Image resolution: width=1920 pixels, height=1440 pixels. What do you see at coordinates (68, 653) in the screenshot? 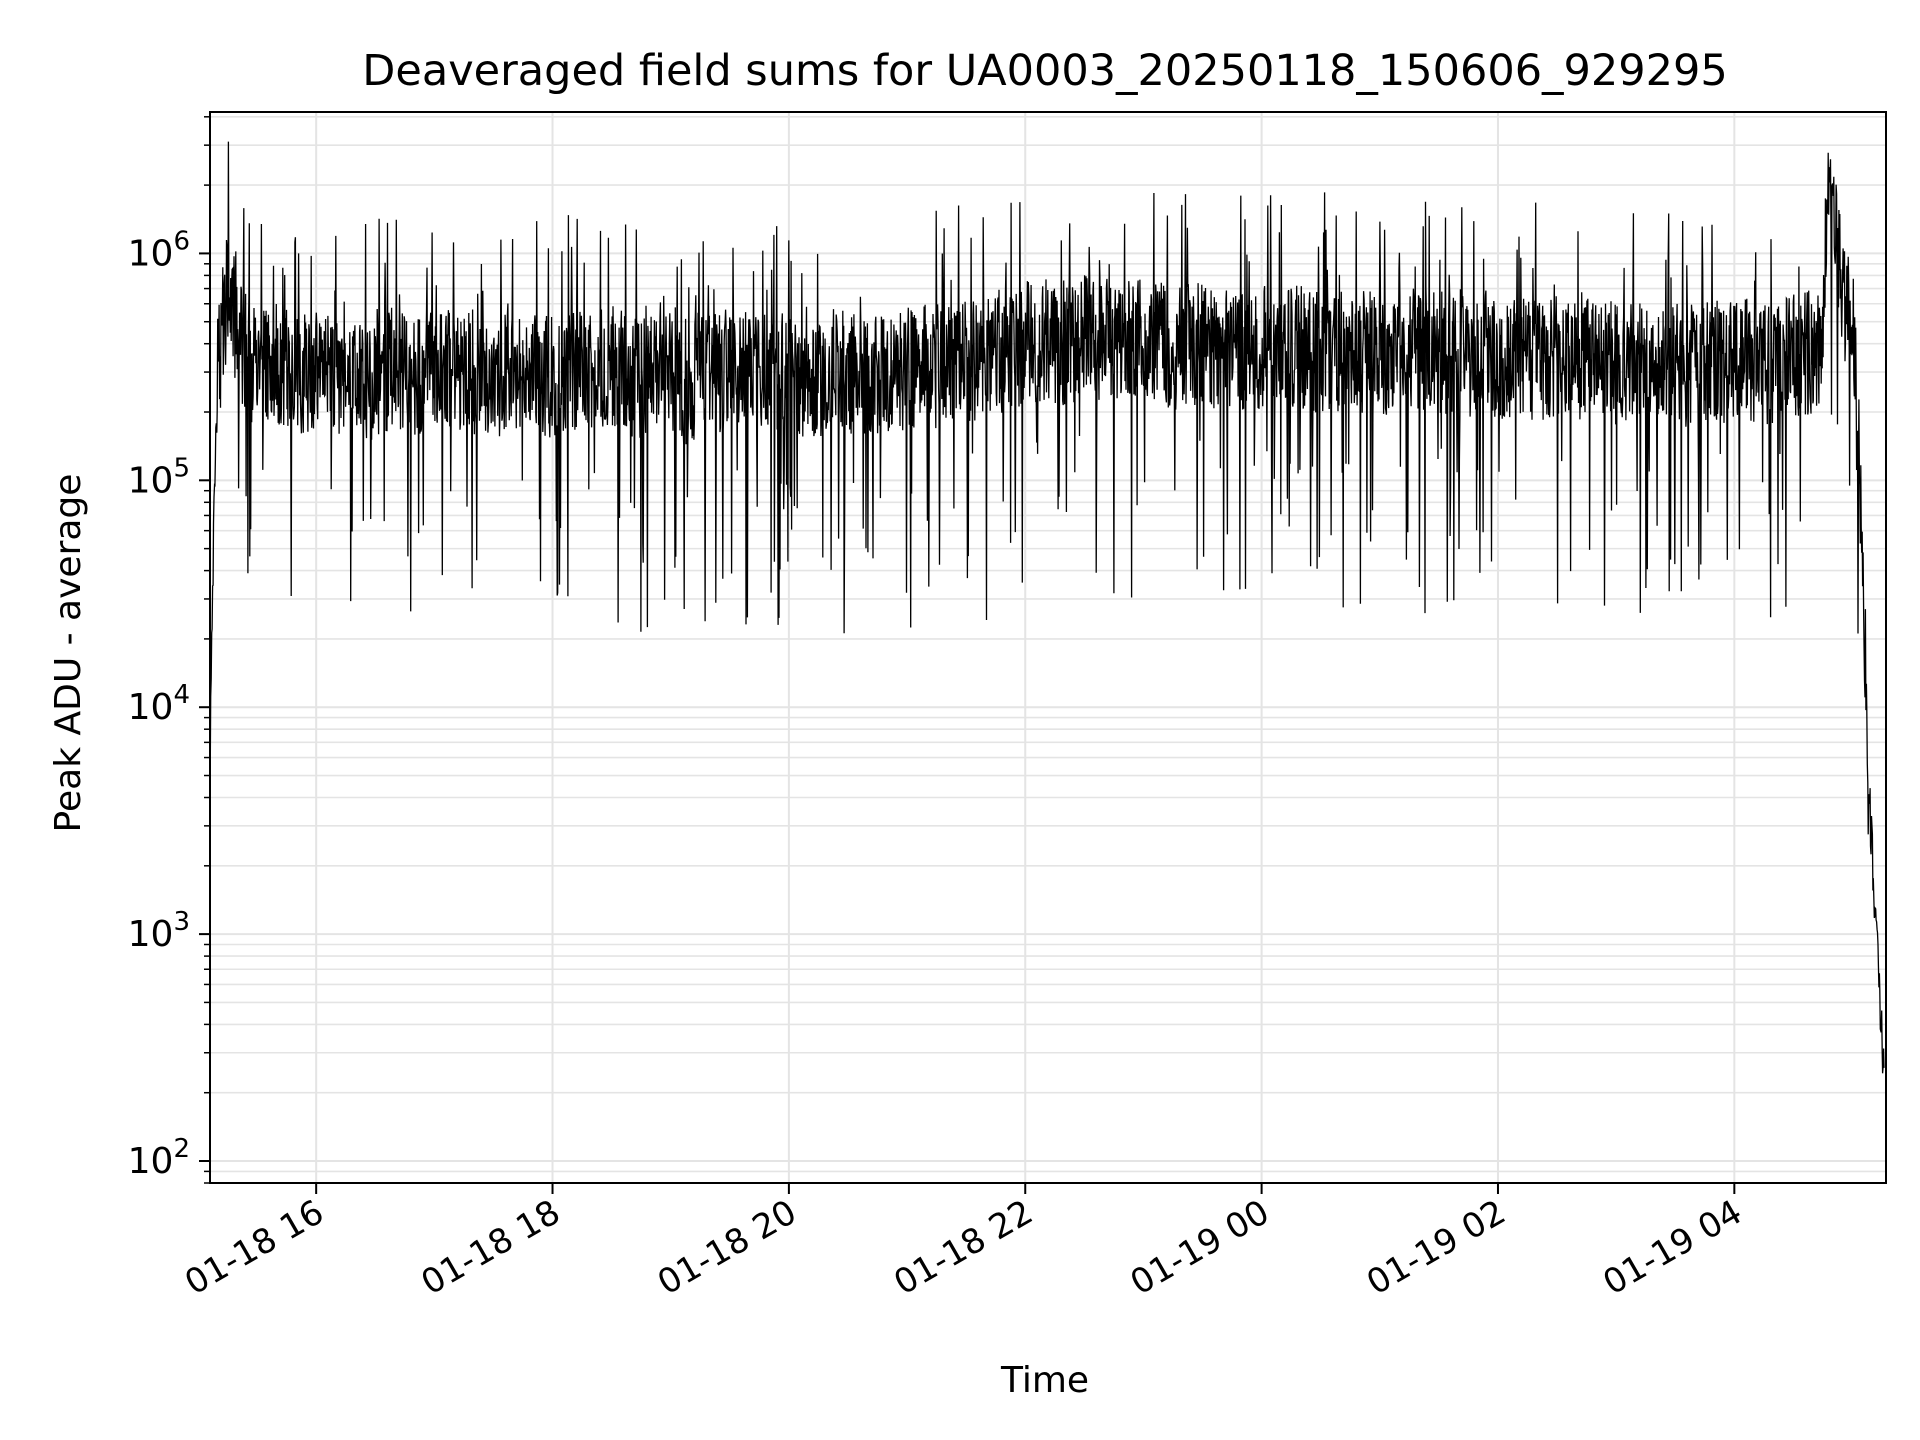
I see `y-axis-label: Peak ADU - average` at bounding box center [68, 653].